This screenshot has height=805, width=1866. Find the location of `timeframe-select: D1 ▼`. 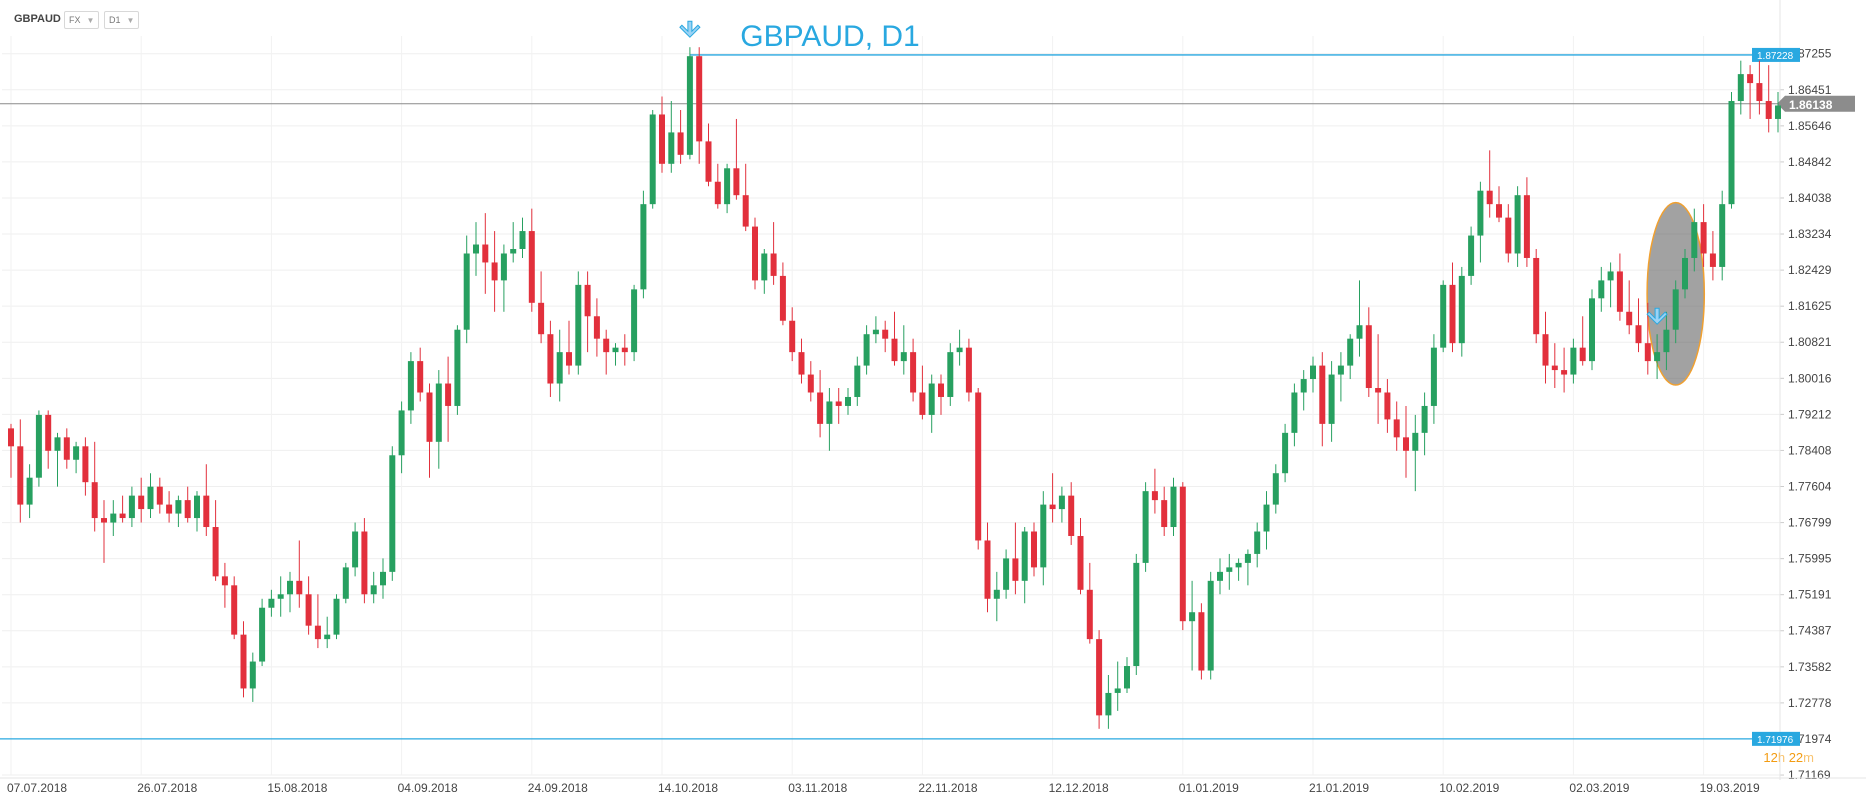

timeframe-select: D1 ▼ is located at coordinates (122, 20).